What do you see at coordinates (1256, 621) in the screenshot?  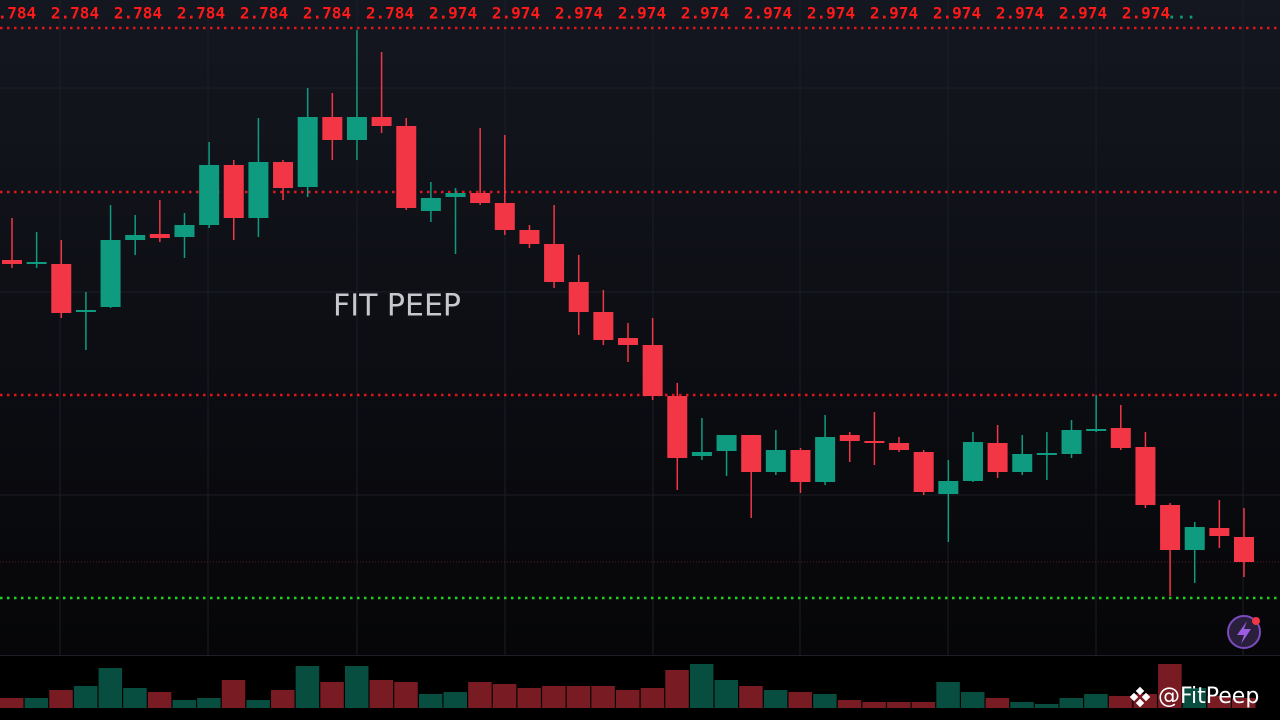 I see `notification-dot` at bounding box center [1256, 621].